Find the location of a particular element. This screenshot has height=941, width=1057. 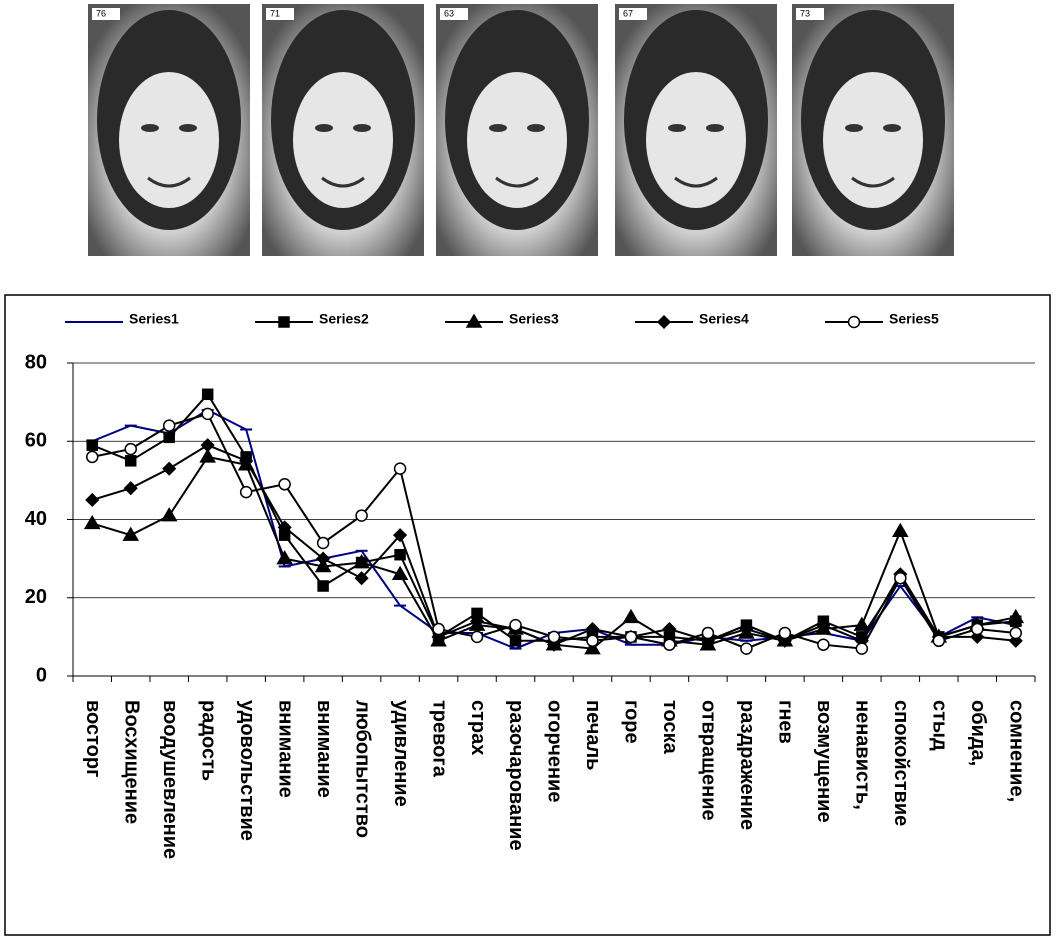

photo: 73 is located at coordinates (873, 130).